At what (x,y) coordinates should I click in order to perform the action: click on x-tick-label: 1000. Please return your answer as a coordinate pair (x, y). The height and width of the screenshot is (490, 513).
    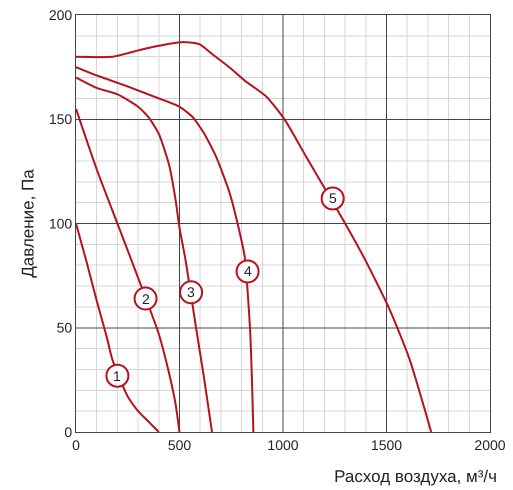
    Looking at the image, I should click on (283, 444).